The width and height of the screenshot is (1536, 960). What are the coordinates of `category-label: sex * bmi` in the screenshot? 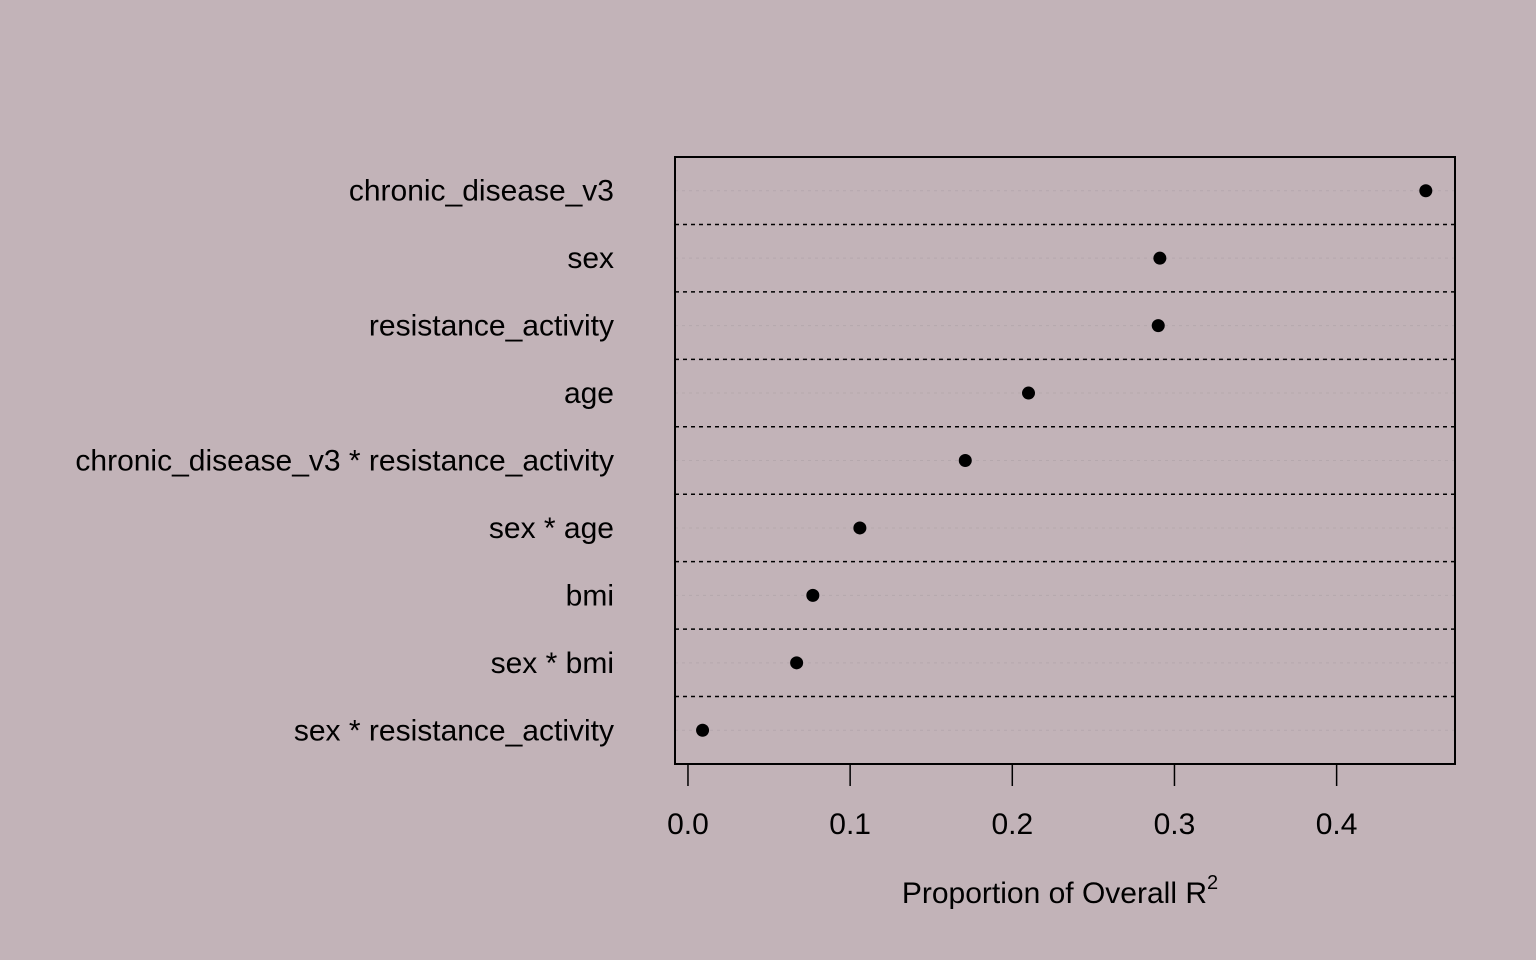 It's located at (552, 663).